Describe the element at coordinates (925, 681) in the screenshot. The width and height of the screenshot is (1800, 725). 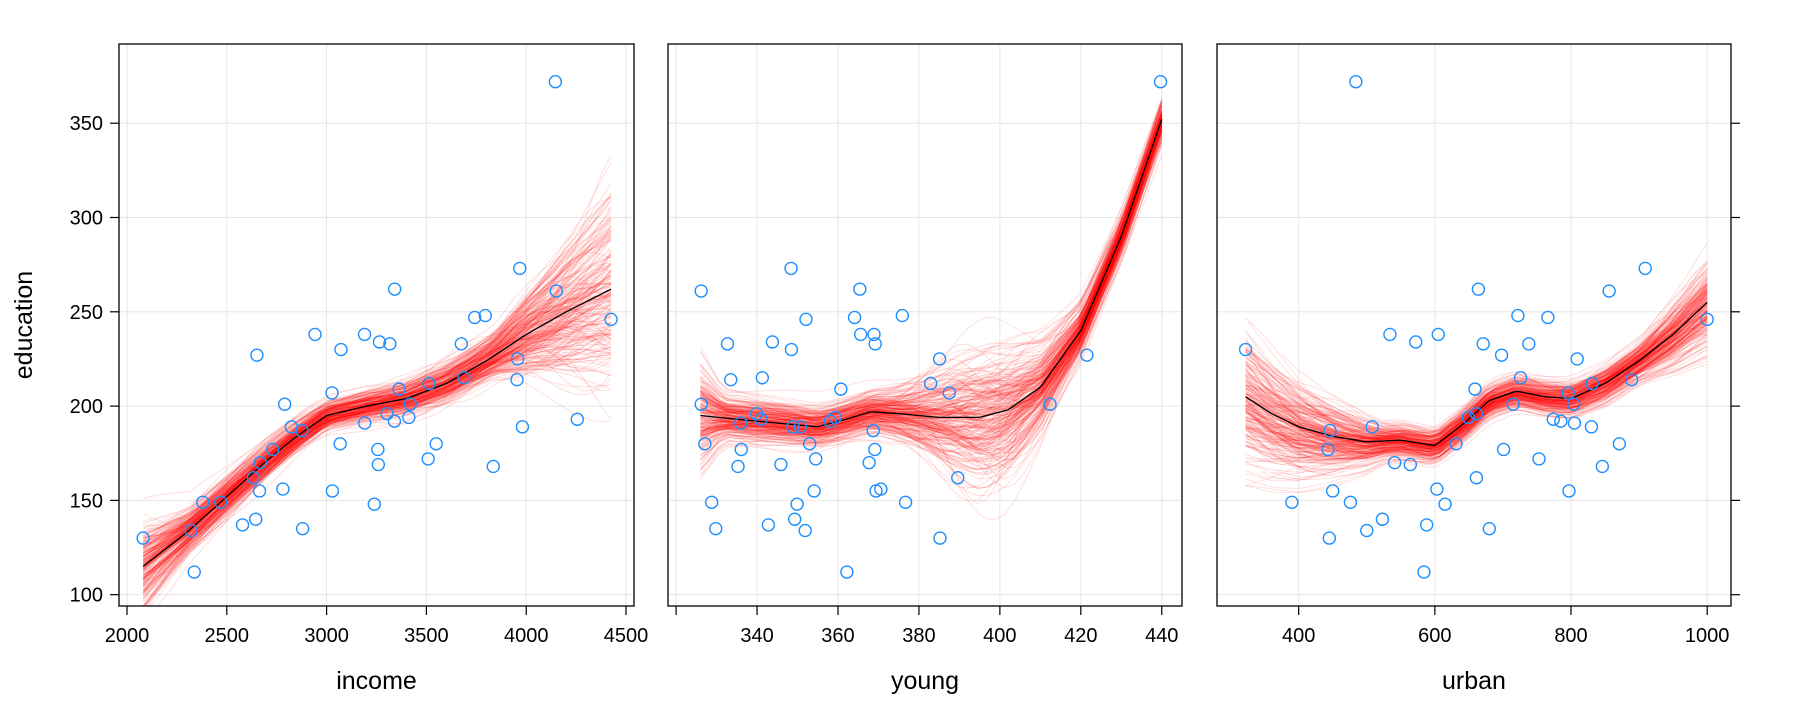
I see `x-axis-label: young` at that location.